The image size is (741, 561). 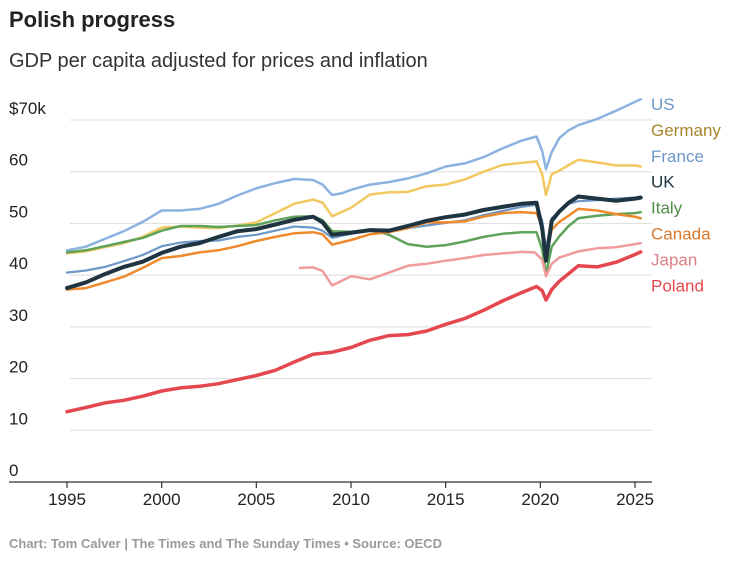 I want to click on legend-label-france: France, so click(x=677, y=156).